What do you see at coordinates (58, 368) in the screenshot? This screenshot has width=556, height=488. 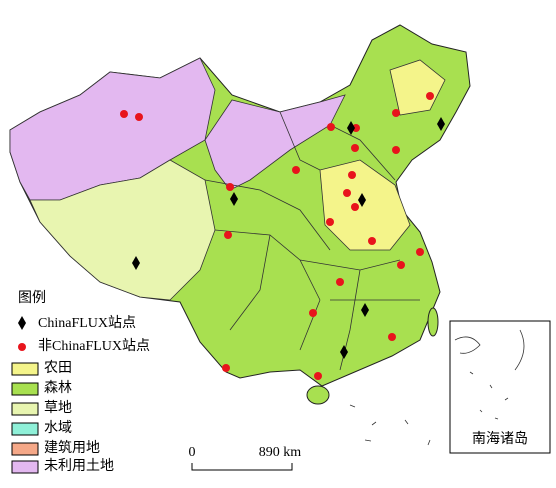 I see `legend-label: 农田` at bounding box center [58, 368].